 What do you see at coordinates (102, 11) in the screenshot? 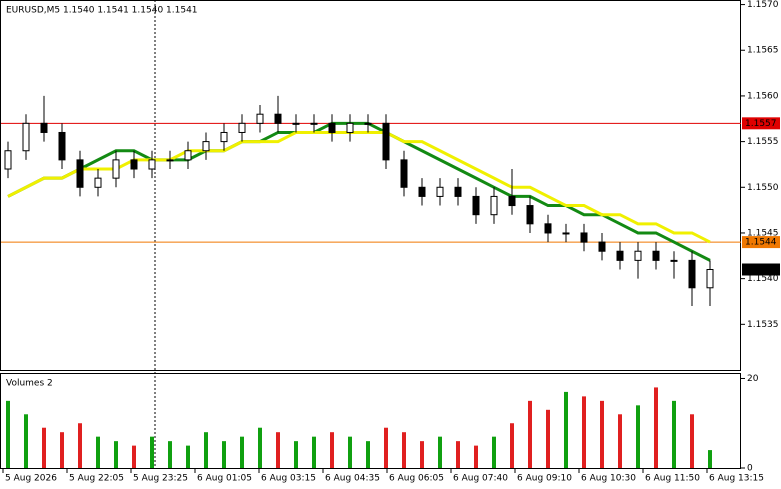
I see `chart-title: EURUSD,M5 1.1540 1.1541 1.1540 1.1541` at bounding box center [102, 11].